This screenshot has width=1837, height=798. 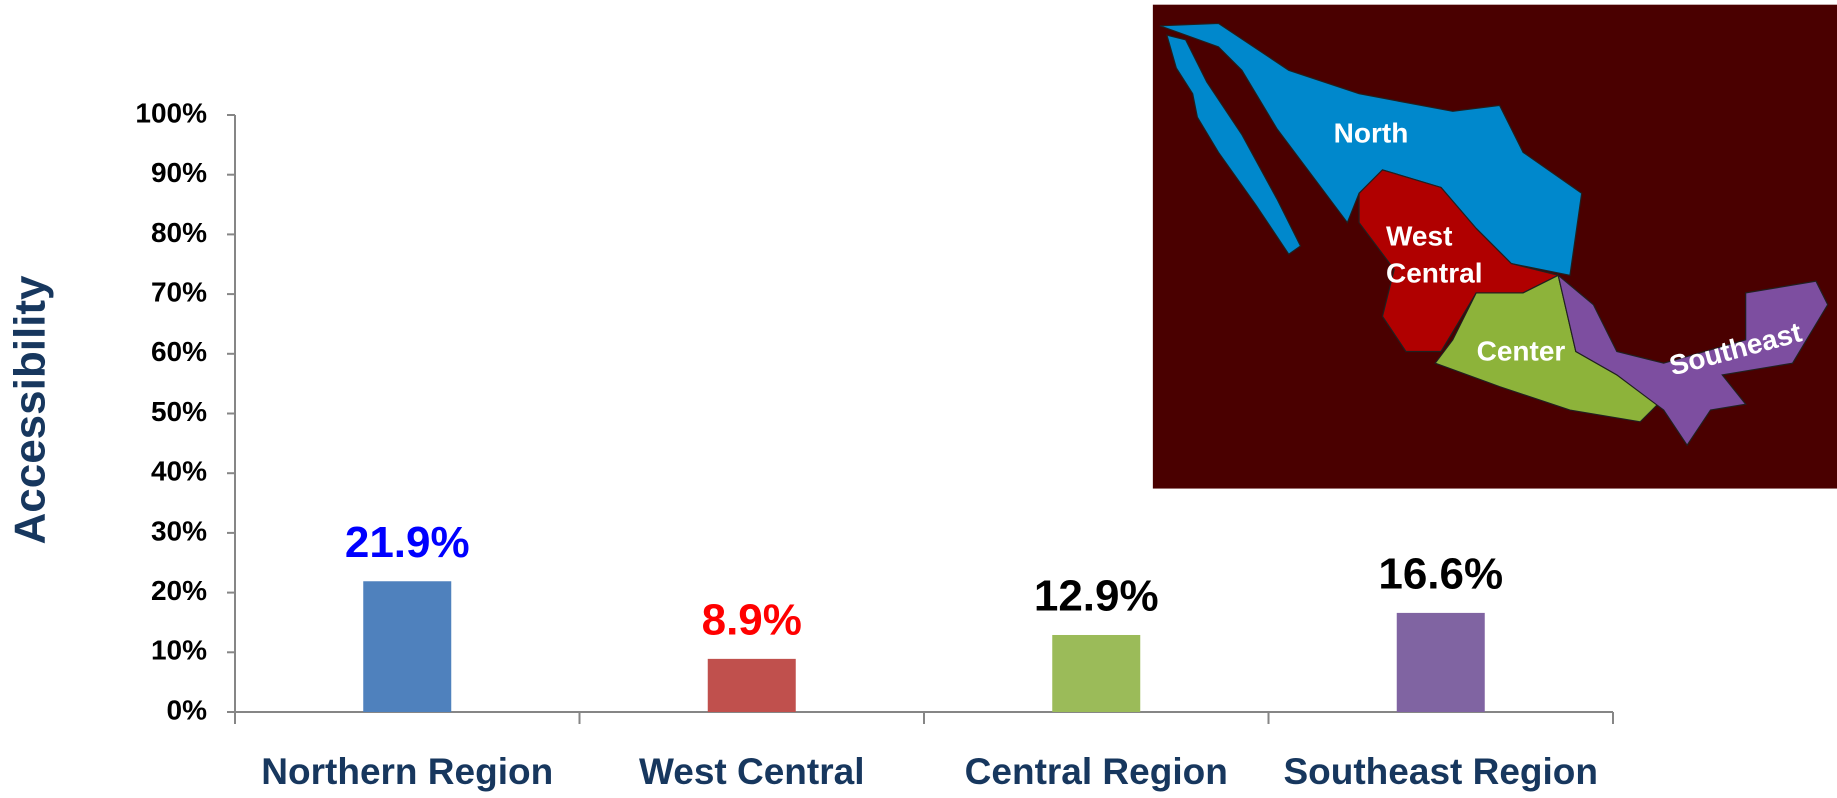 What do you see at coordinates (1096, 771) in the screenshot?
I see `x-tick-label: Central Region` at bounding box center [1096, 771].